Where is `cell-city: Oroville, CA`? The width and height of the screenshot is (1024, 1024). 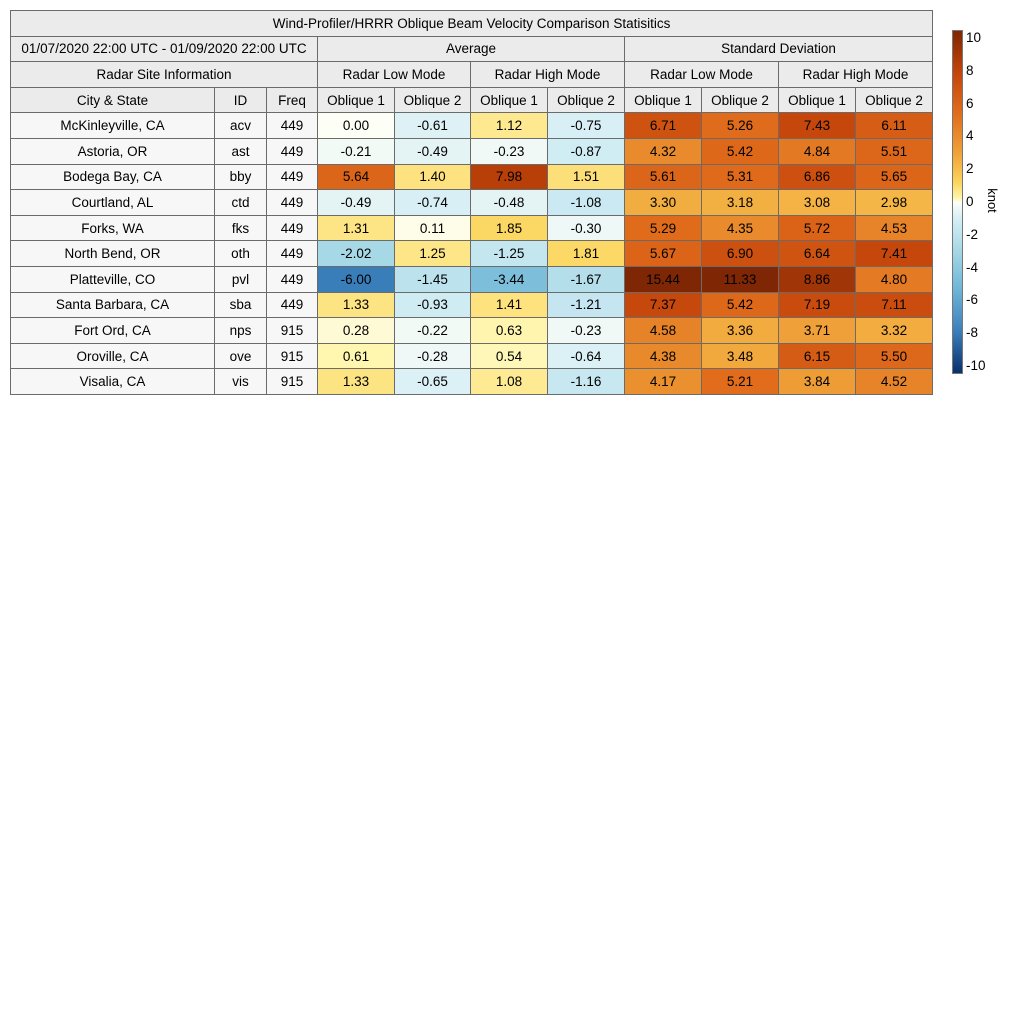 cell-city: Oroville, CA is located at coordinates (112, 356).